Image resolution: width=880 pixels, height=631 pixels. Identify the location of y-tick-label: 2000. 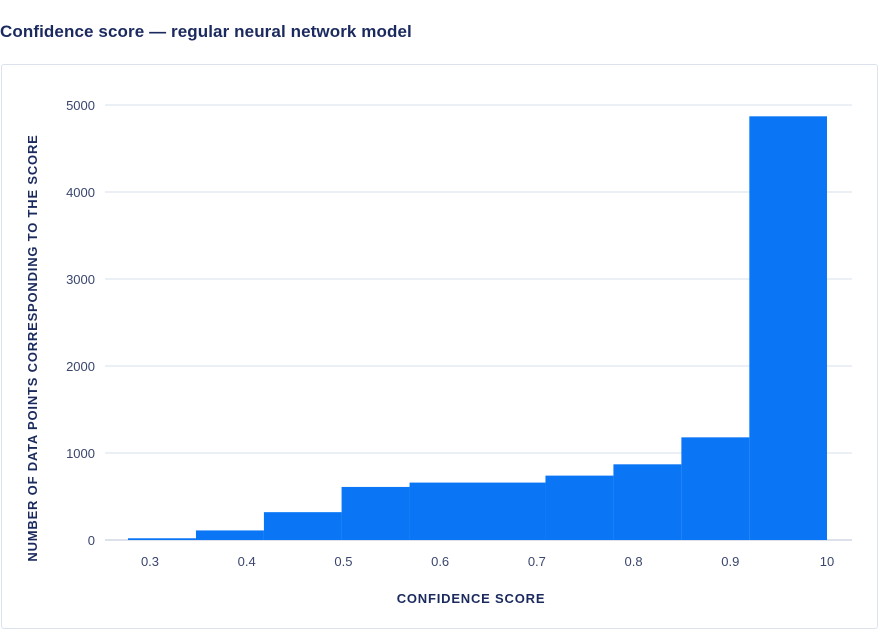
(80, 366).